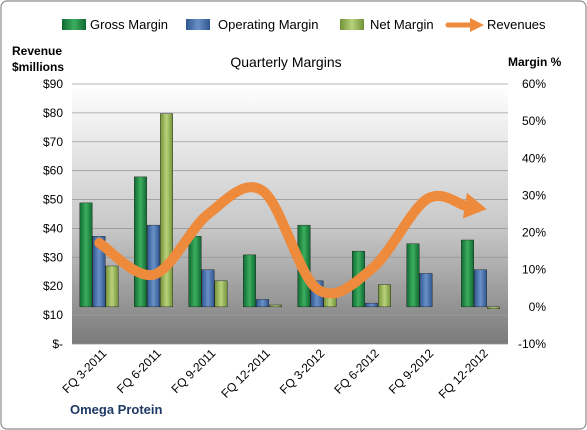 Image resolution: width=587 pixels, height=430 pixels. Describe the element at coordinates (57, 344) in the screenshot. I see `left-tick-label: $-` at that location.